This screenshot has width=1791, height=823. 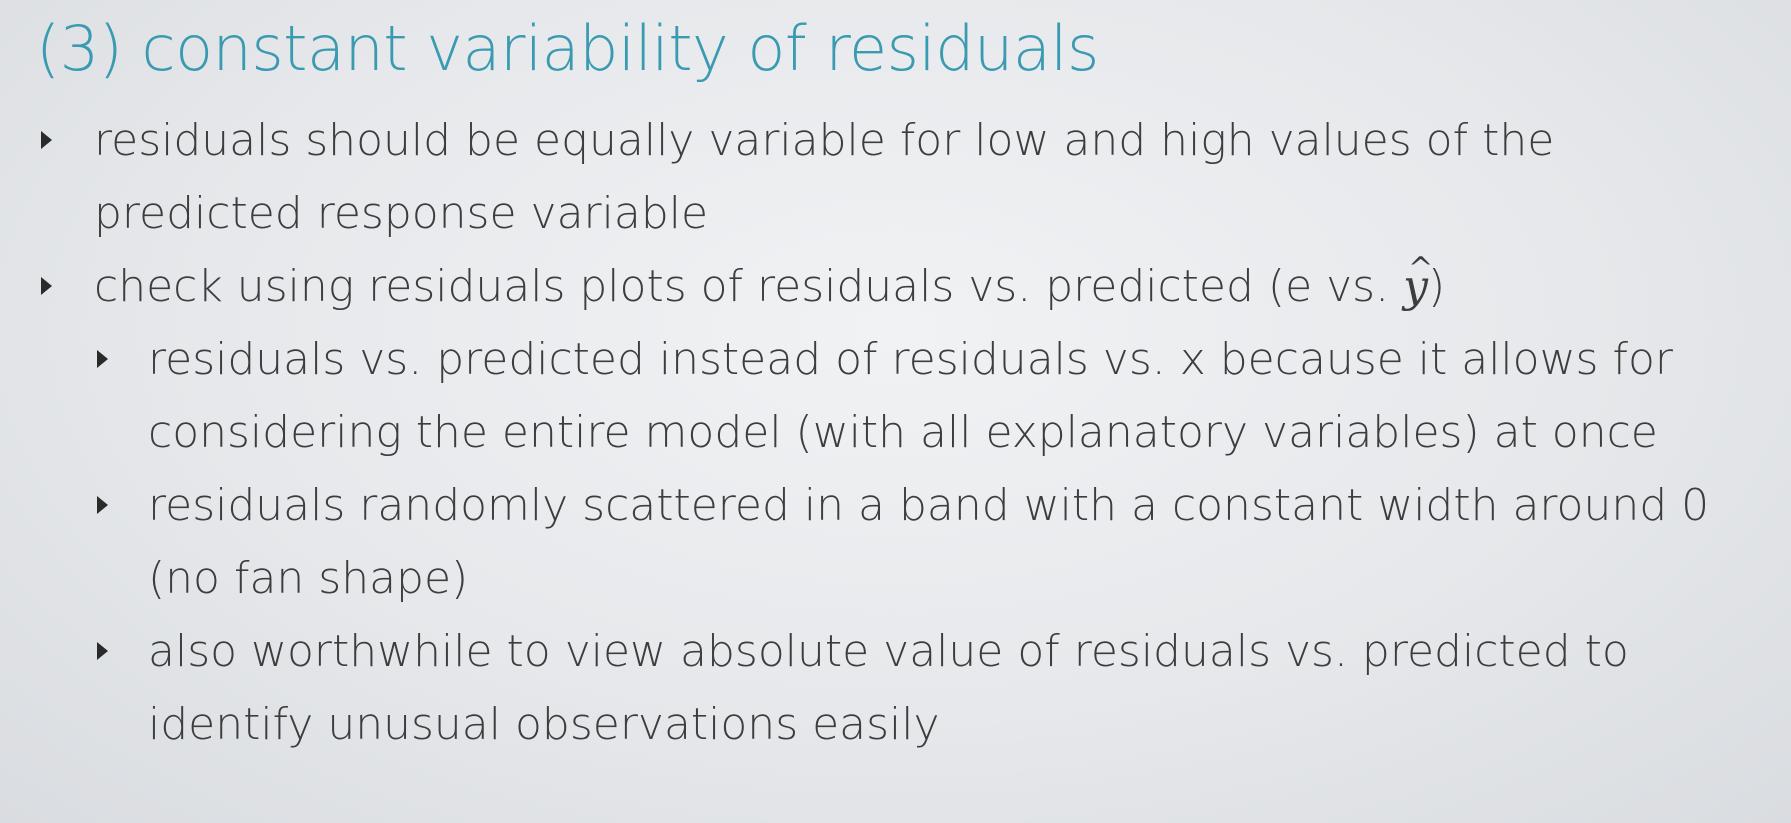 What do you see at coordinates (567, 48) in the screenshot?
I see `slide-title: (3) constant variability of residuals` at bounding box center [567, 48].